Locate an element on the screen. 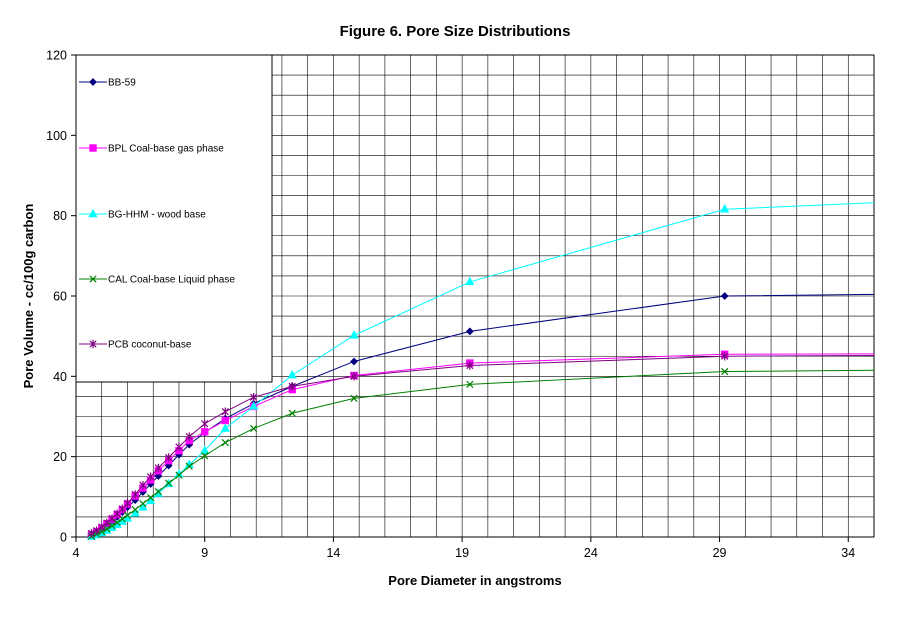 Image resolution: width=912 pixels, height=623 pixels. legend-entry-4: CAL Coal-base Liquid phase is located at coordinates (157, 280).